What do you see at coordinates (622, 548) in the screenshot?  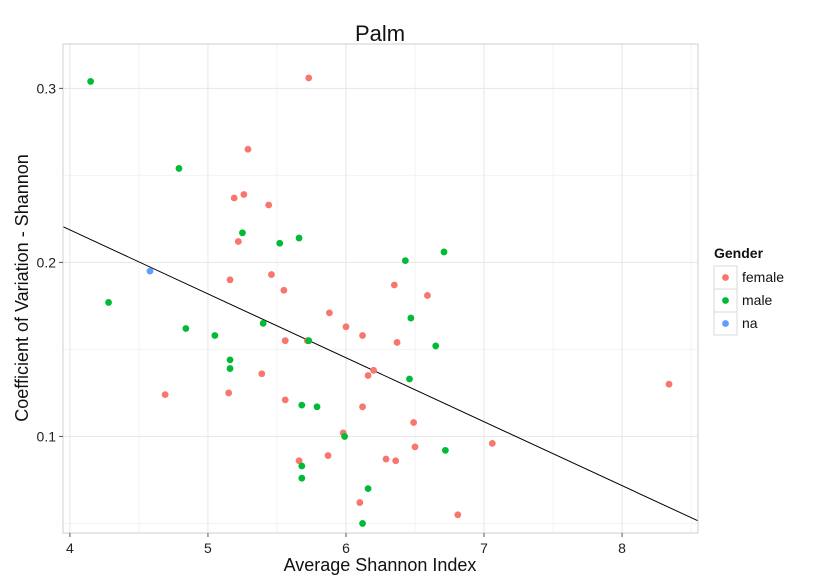 I see `x-tick-label: 8` at bounding box center [622, 548].